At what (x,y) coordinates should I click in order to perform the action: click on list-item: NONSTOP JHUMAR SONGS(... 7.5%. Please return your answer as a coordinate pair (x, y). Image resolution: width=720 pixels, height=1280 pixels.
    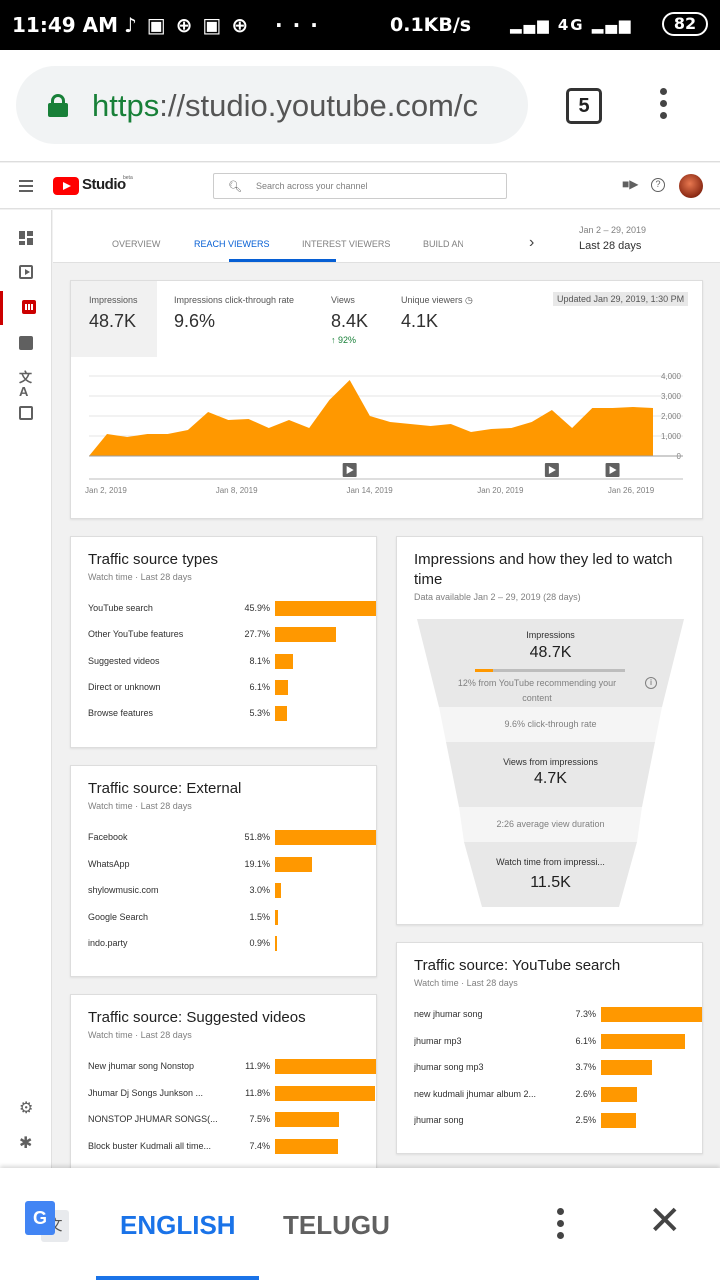
    Looking at the image, I should click on (238, 1121).